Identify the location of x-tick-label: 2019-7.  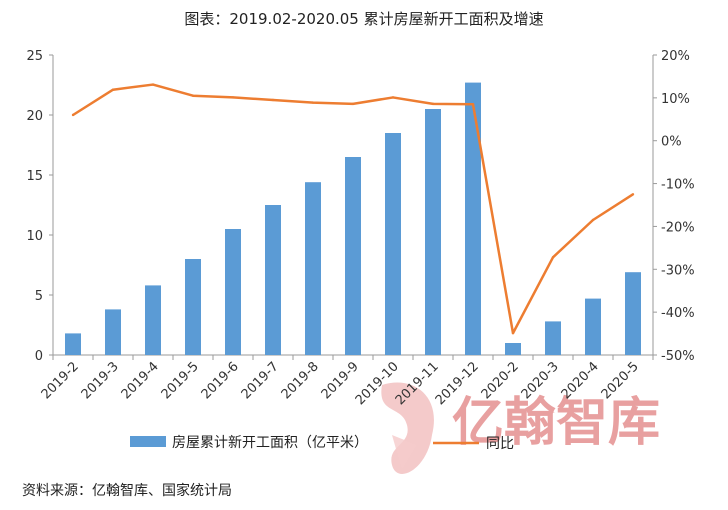
(260, 380).